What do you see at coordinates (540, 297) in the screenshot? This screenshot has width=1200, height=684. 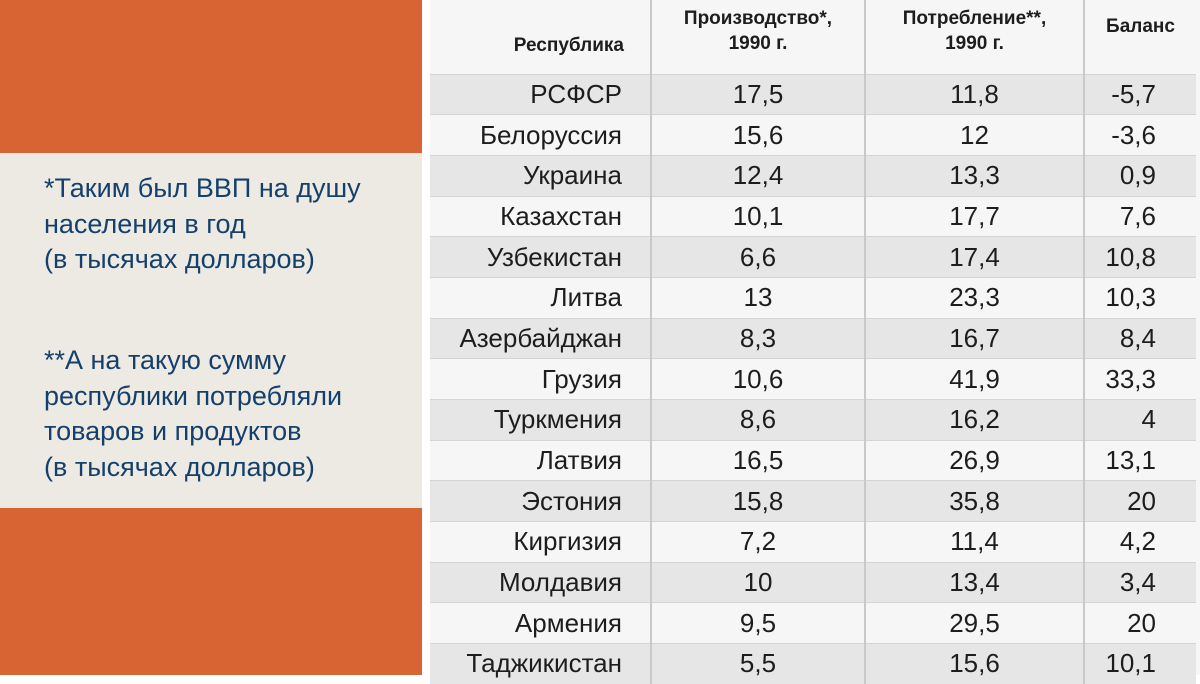 I see `cell-republic: Литва` at bounding box center [540, 297].